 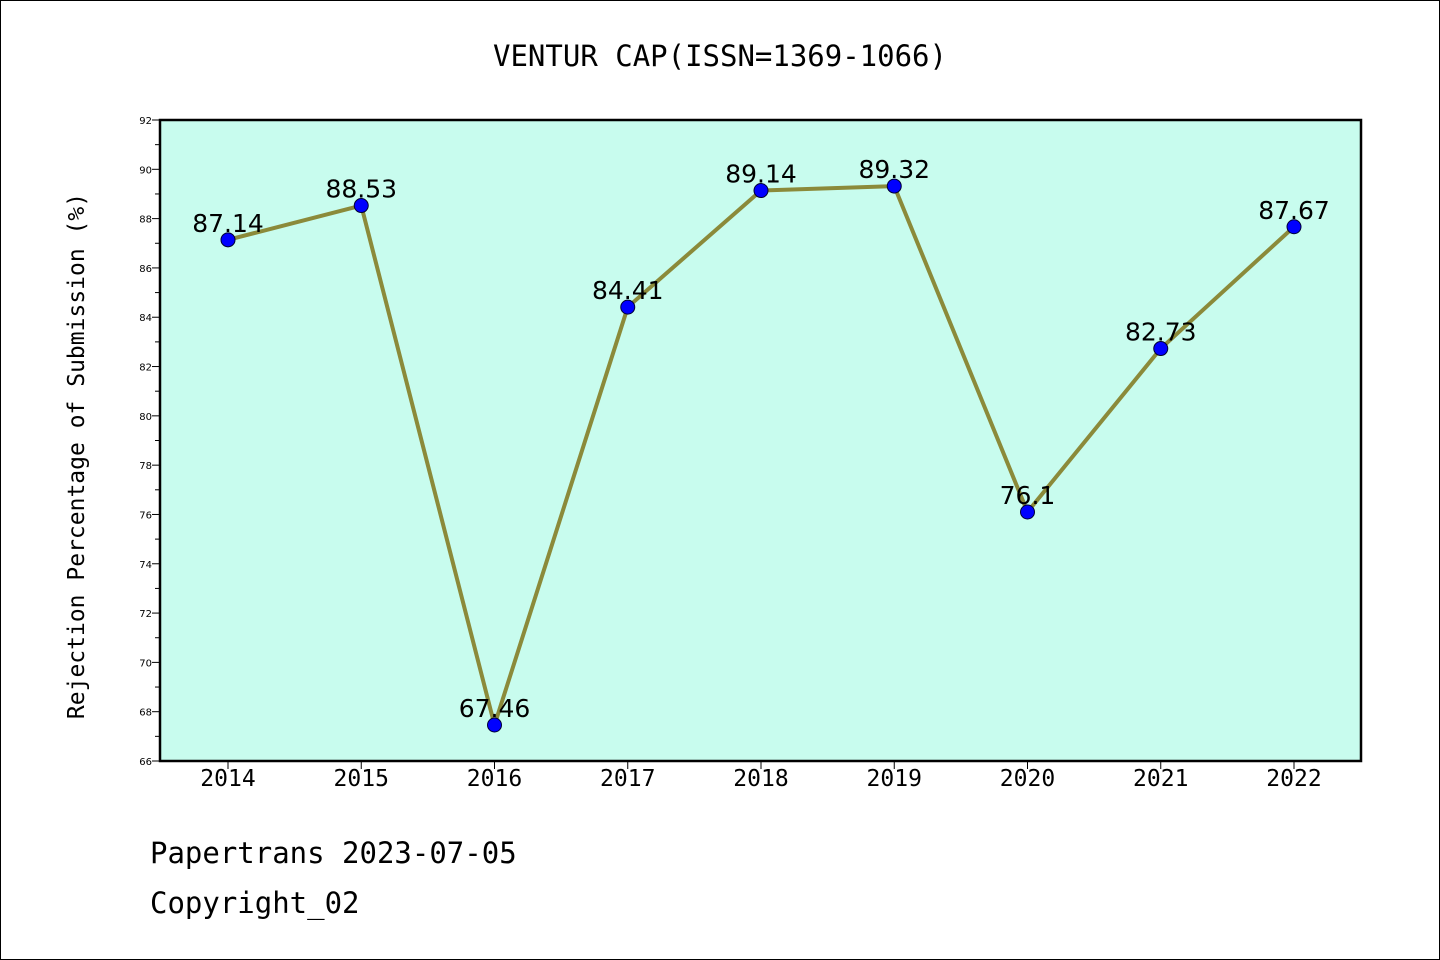 What do you see at coordinates (145, 269) in the screenshot?
I see `y-tick-label: 86` at bounding box center [145, 269].